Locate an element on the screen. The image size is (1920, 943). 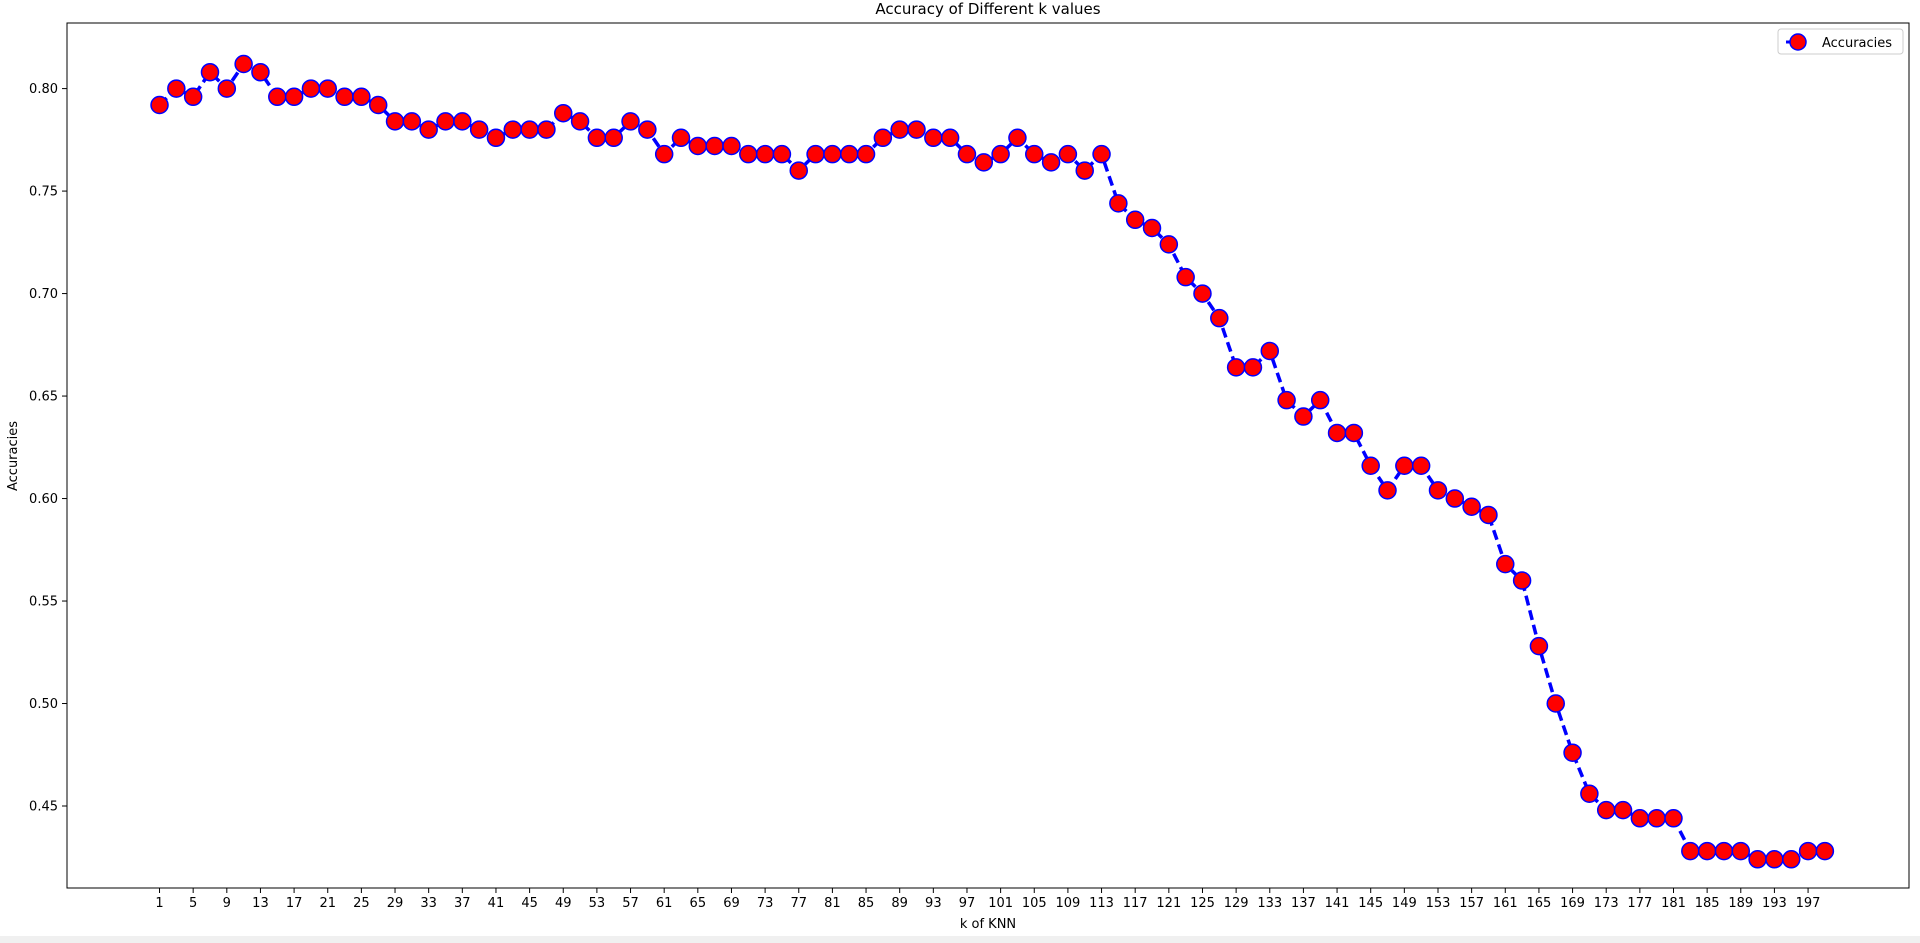
x-tick-label: 197 is located at coordinates (1808, 903).